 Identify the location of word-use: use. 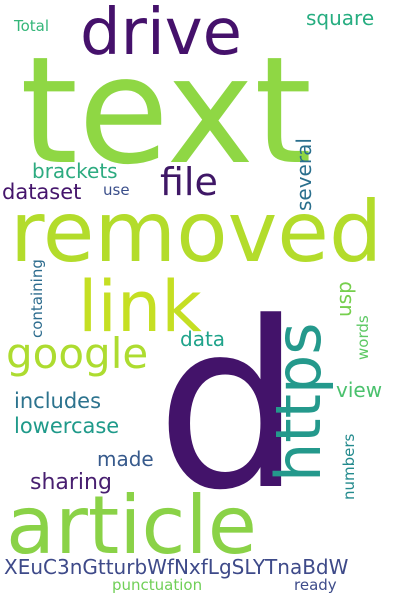
(116, 190).